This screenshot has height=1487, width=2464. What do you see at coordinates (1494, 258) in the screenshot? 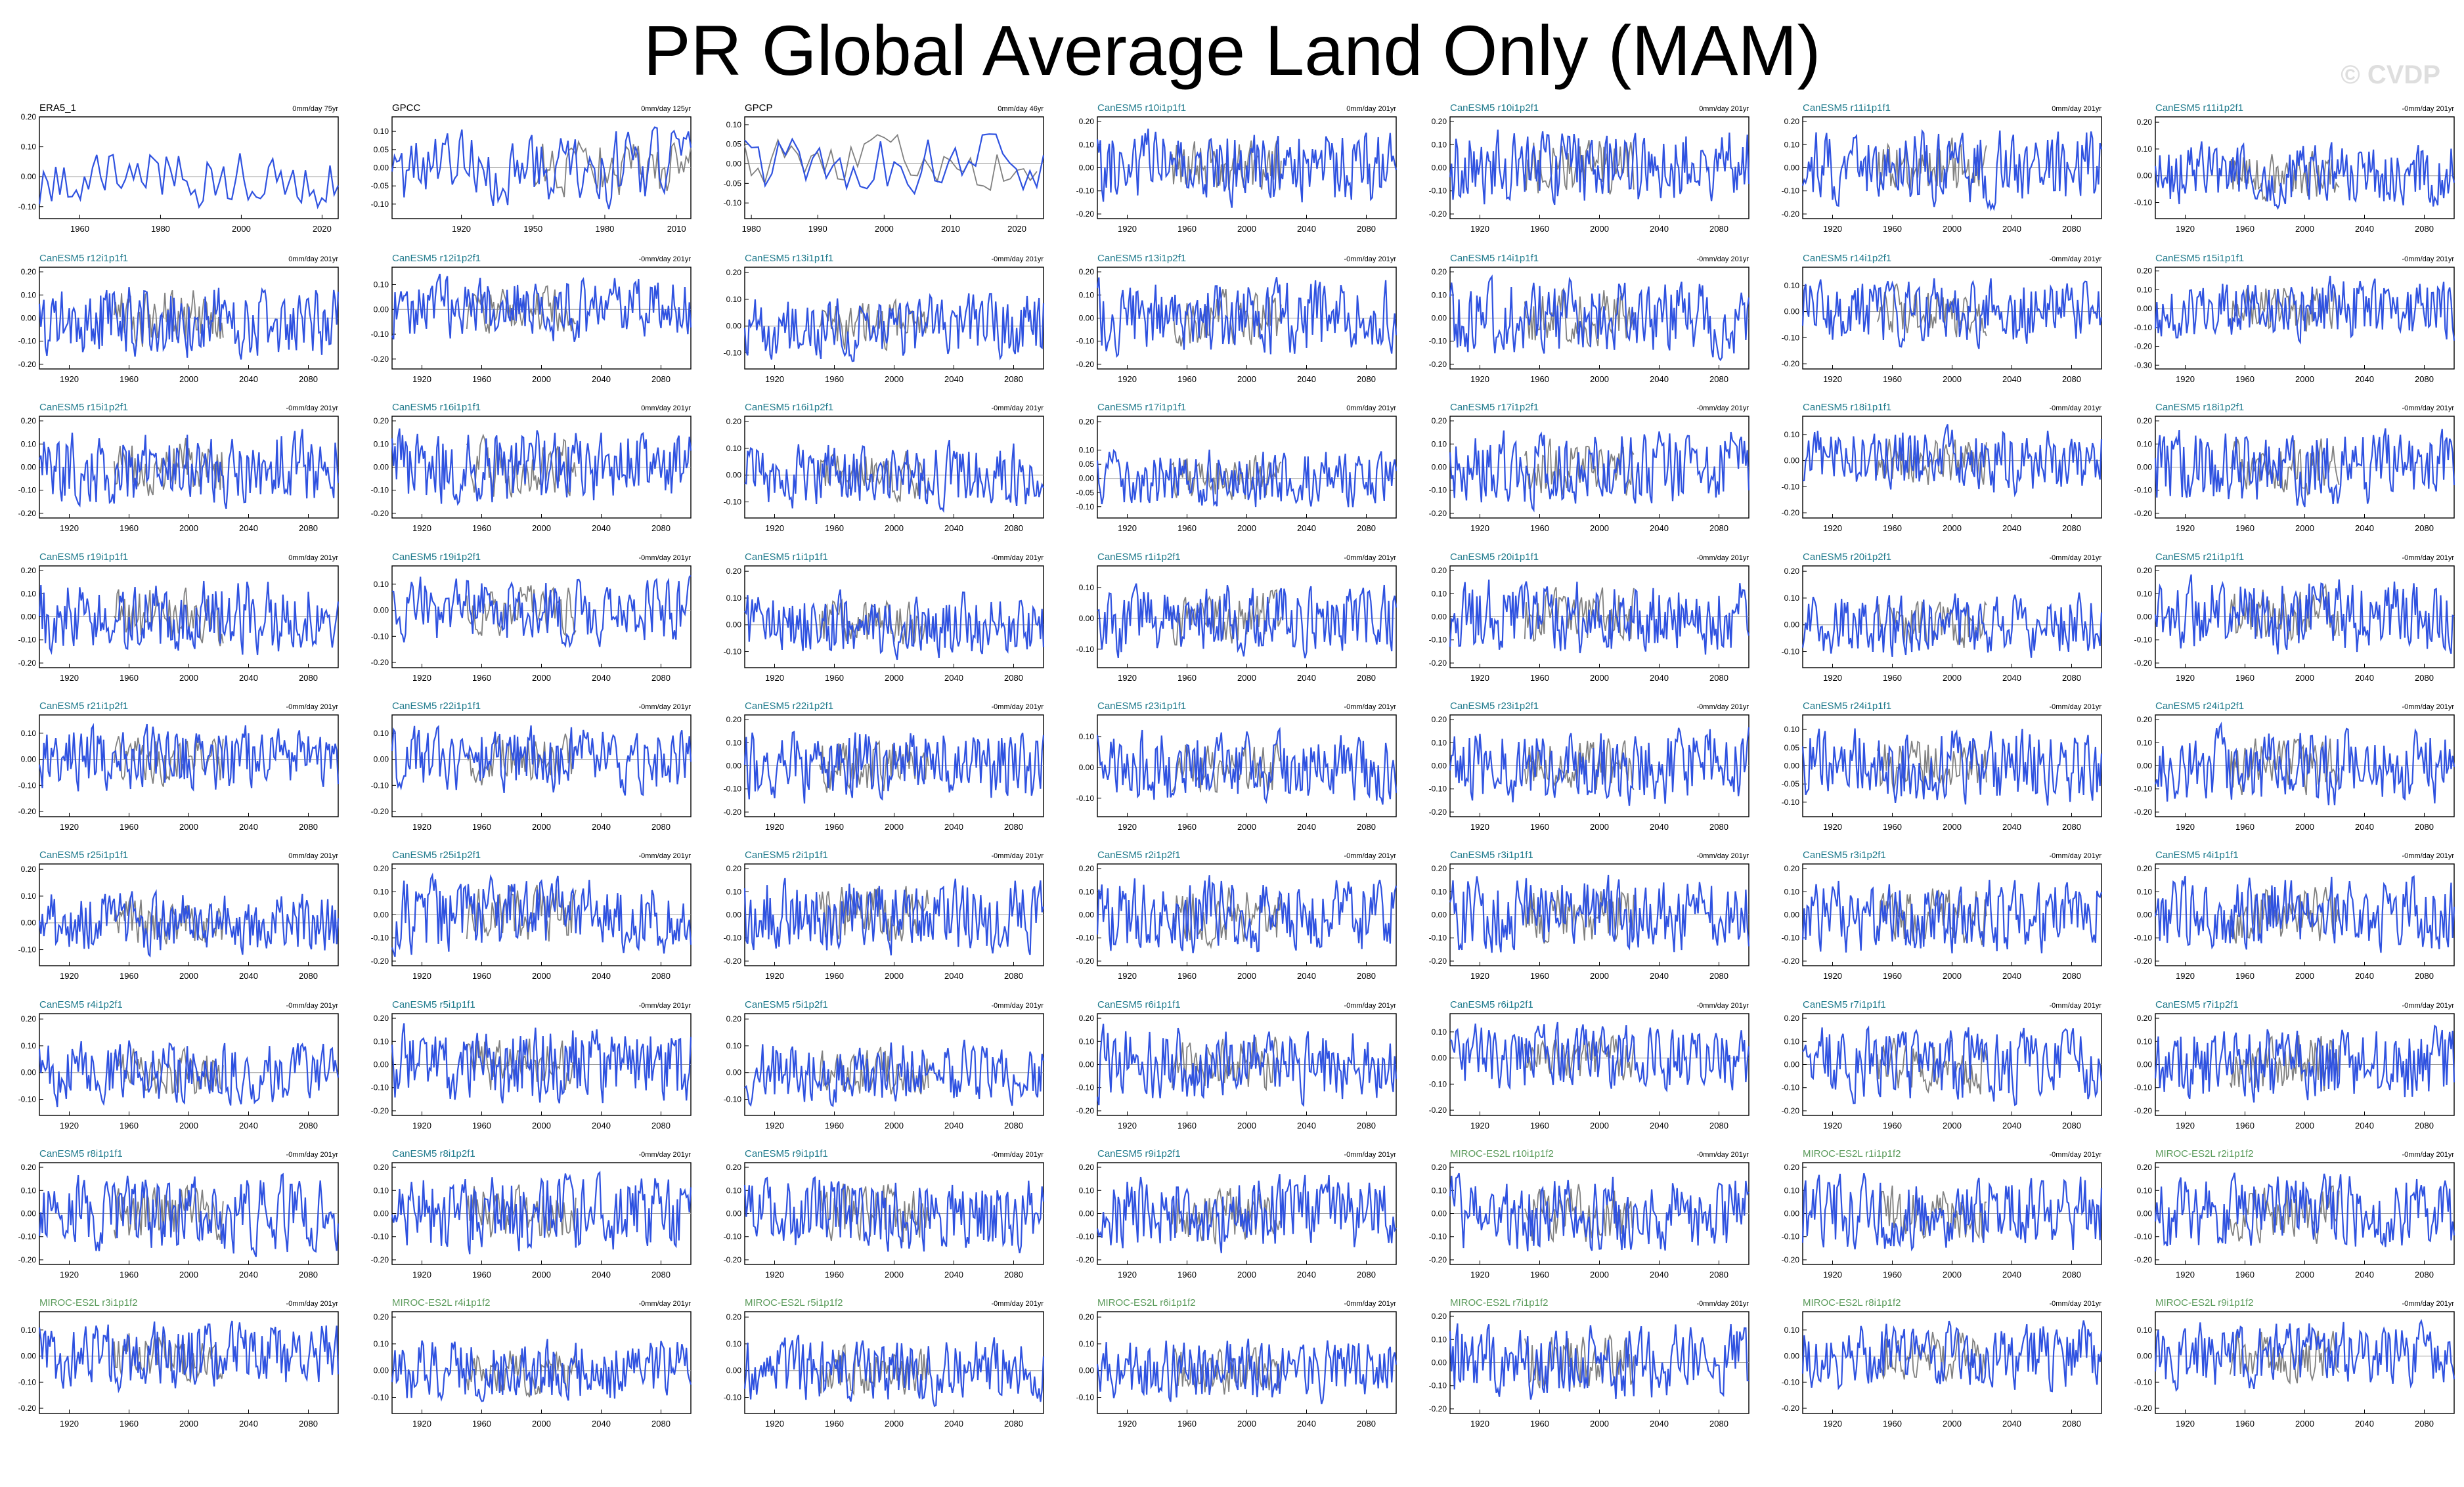
I see `panel-label: CanESM5 r14i1p1f1` at bounding box center [1494, 258].